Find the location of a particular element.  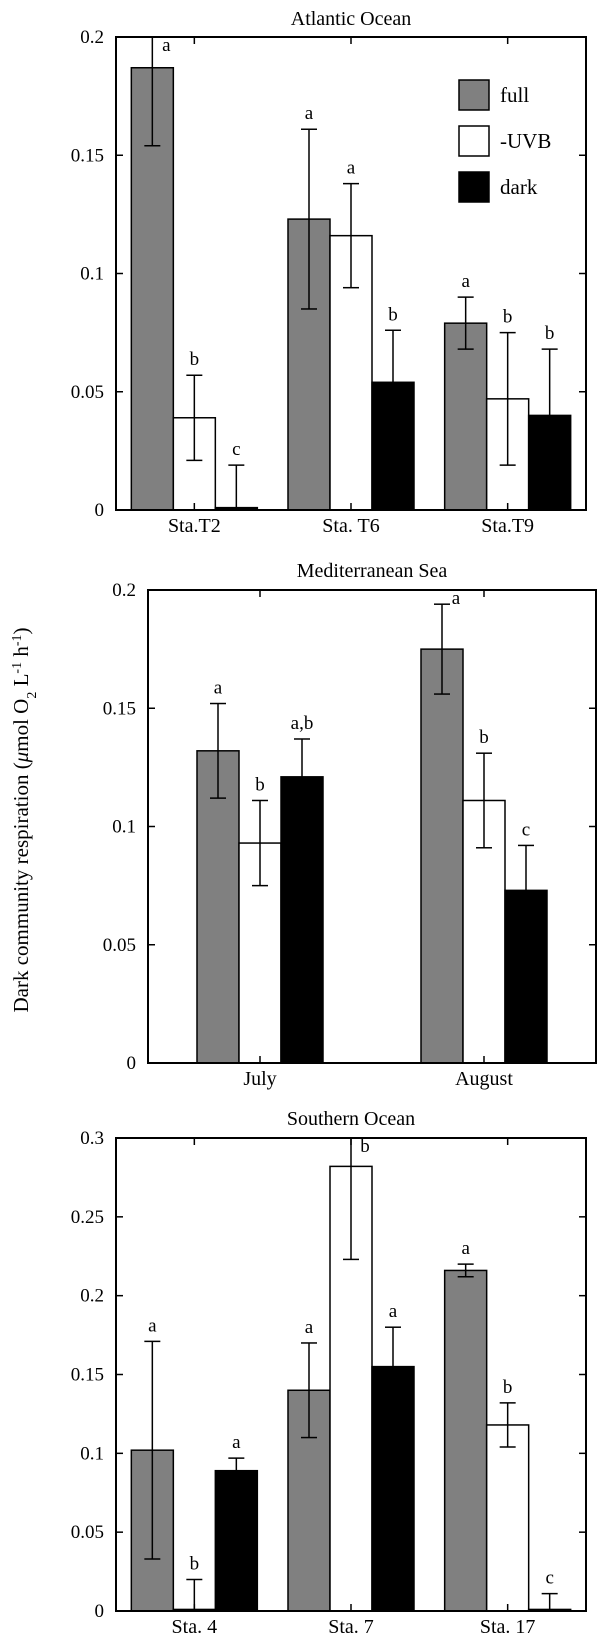

legend: full -UVB dark is located at coordinates (504, 141).